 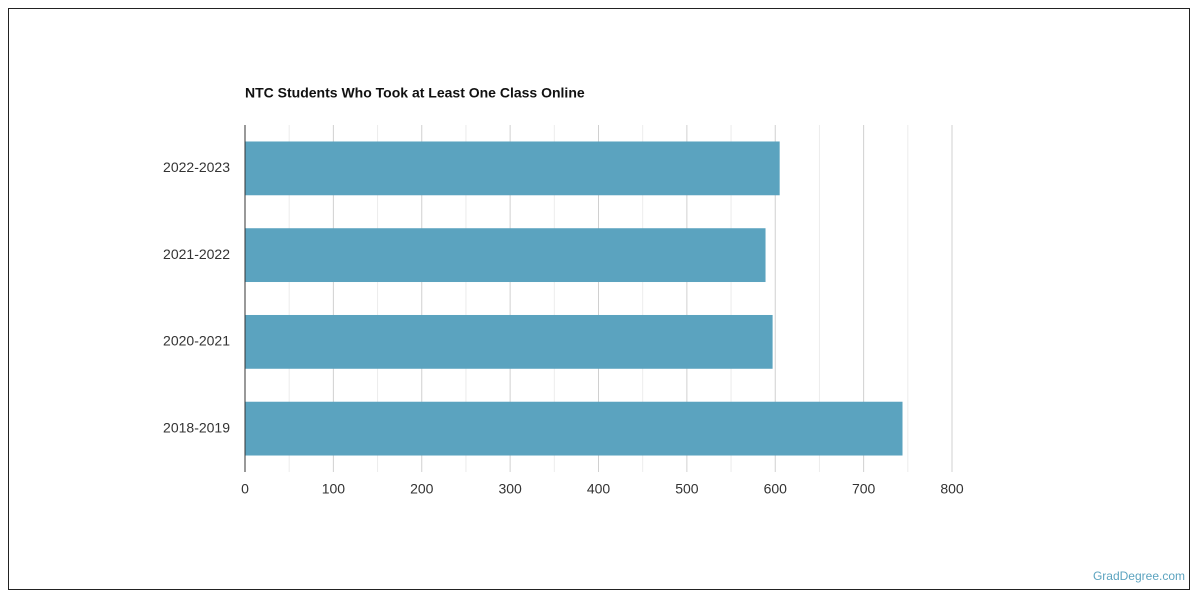 I want to click on x-tick-label: 700, so click(x=864, y=489).